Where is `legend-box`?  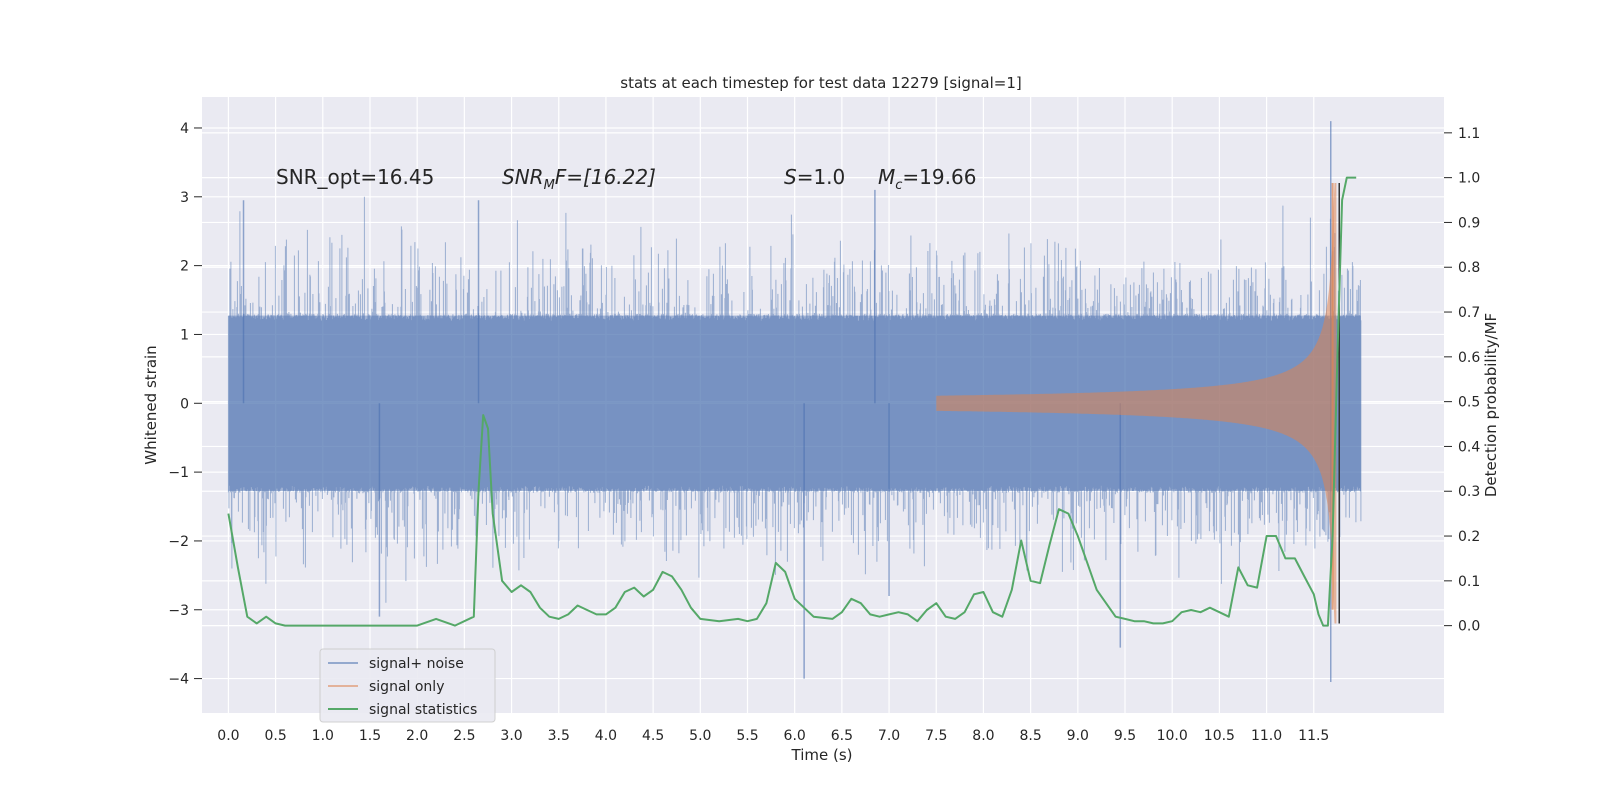 legend-box is located at coordinates (407, 685).